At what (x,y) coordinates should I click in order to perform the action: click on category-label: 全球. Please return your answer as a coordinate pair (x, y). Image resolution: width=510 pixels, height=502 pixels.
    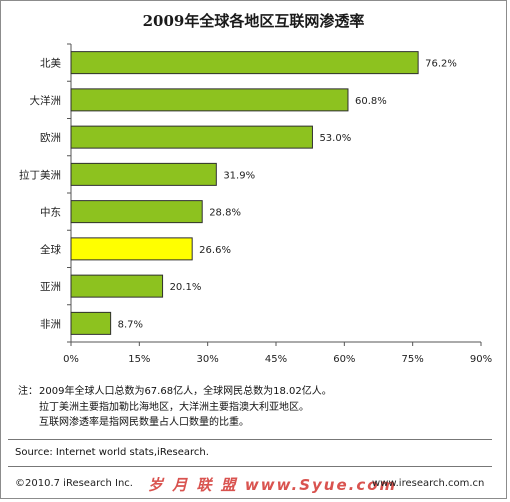
    Looking at the image, I should click on (50, 249).